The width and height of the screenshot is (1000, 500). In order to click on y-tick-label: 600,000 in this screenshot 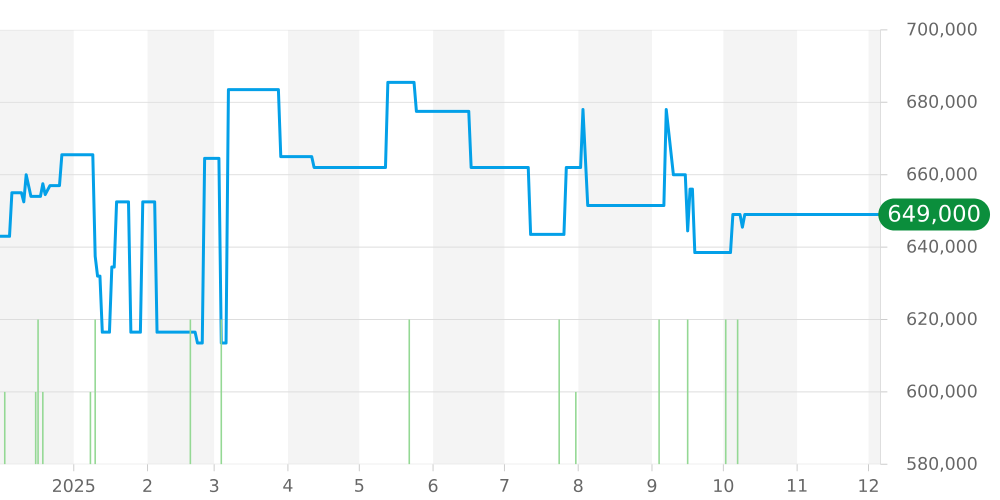, I will do `click(942, 392)`.